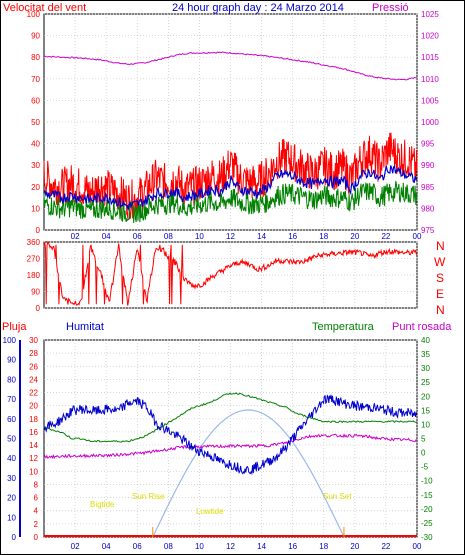  I want to click on sun-elevation-curve, so click(248, 473).